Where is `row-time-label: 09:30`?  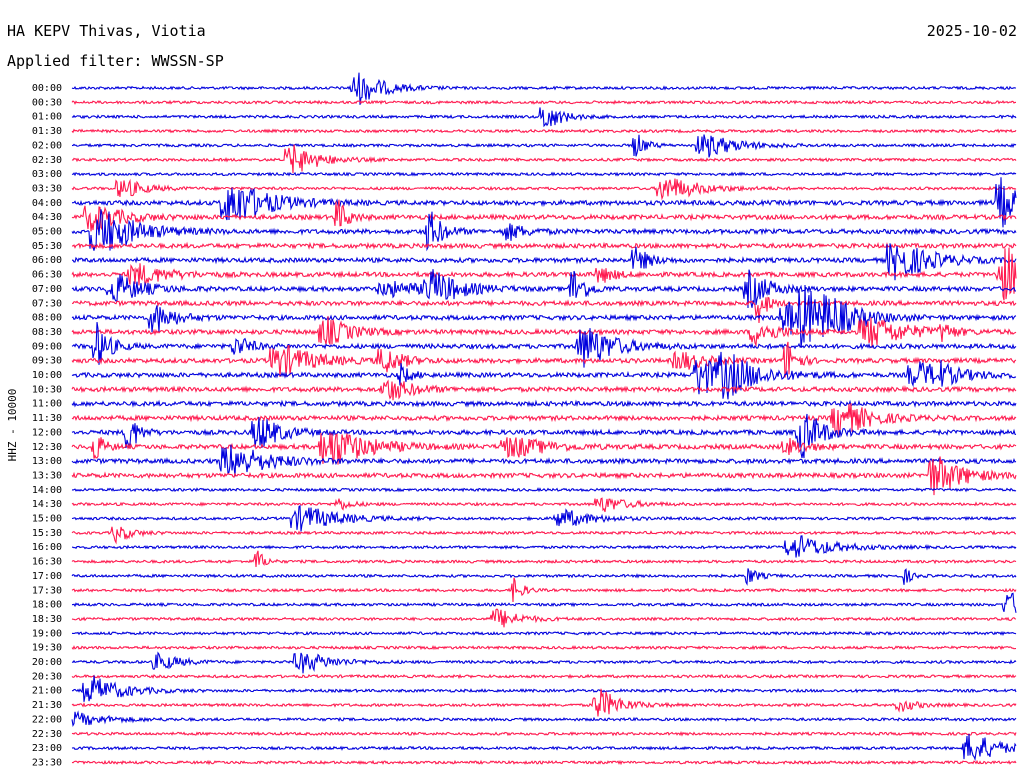
row-time-label: 09:30 is located at coordinates (47, 361).